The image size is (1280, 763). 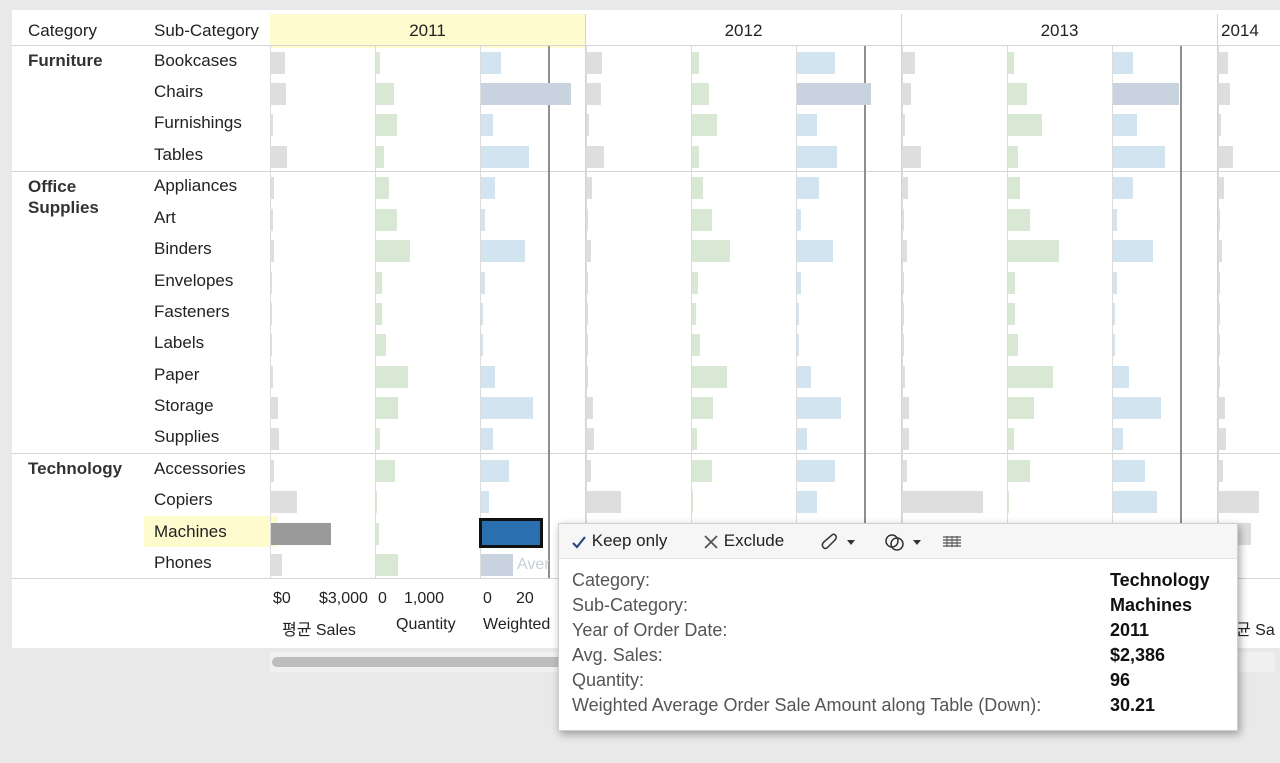 What do you see at coordinates (271, 345) in the screenshot?
I see `bar-sales-2011-labels` at bounding box center [271, 345].